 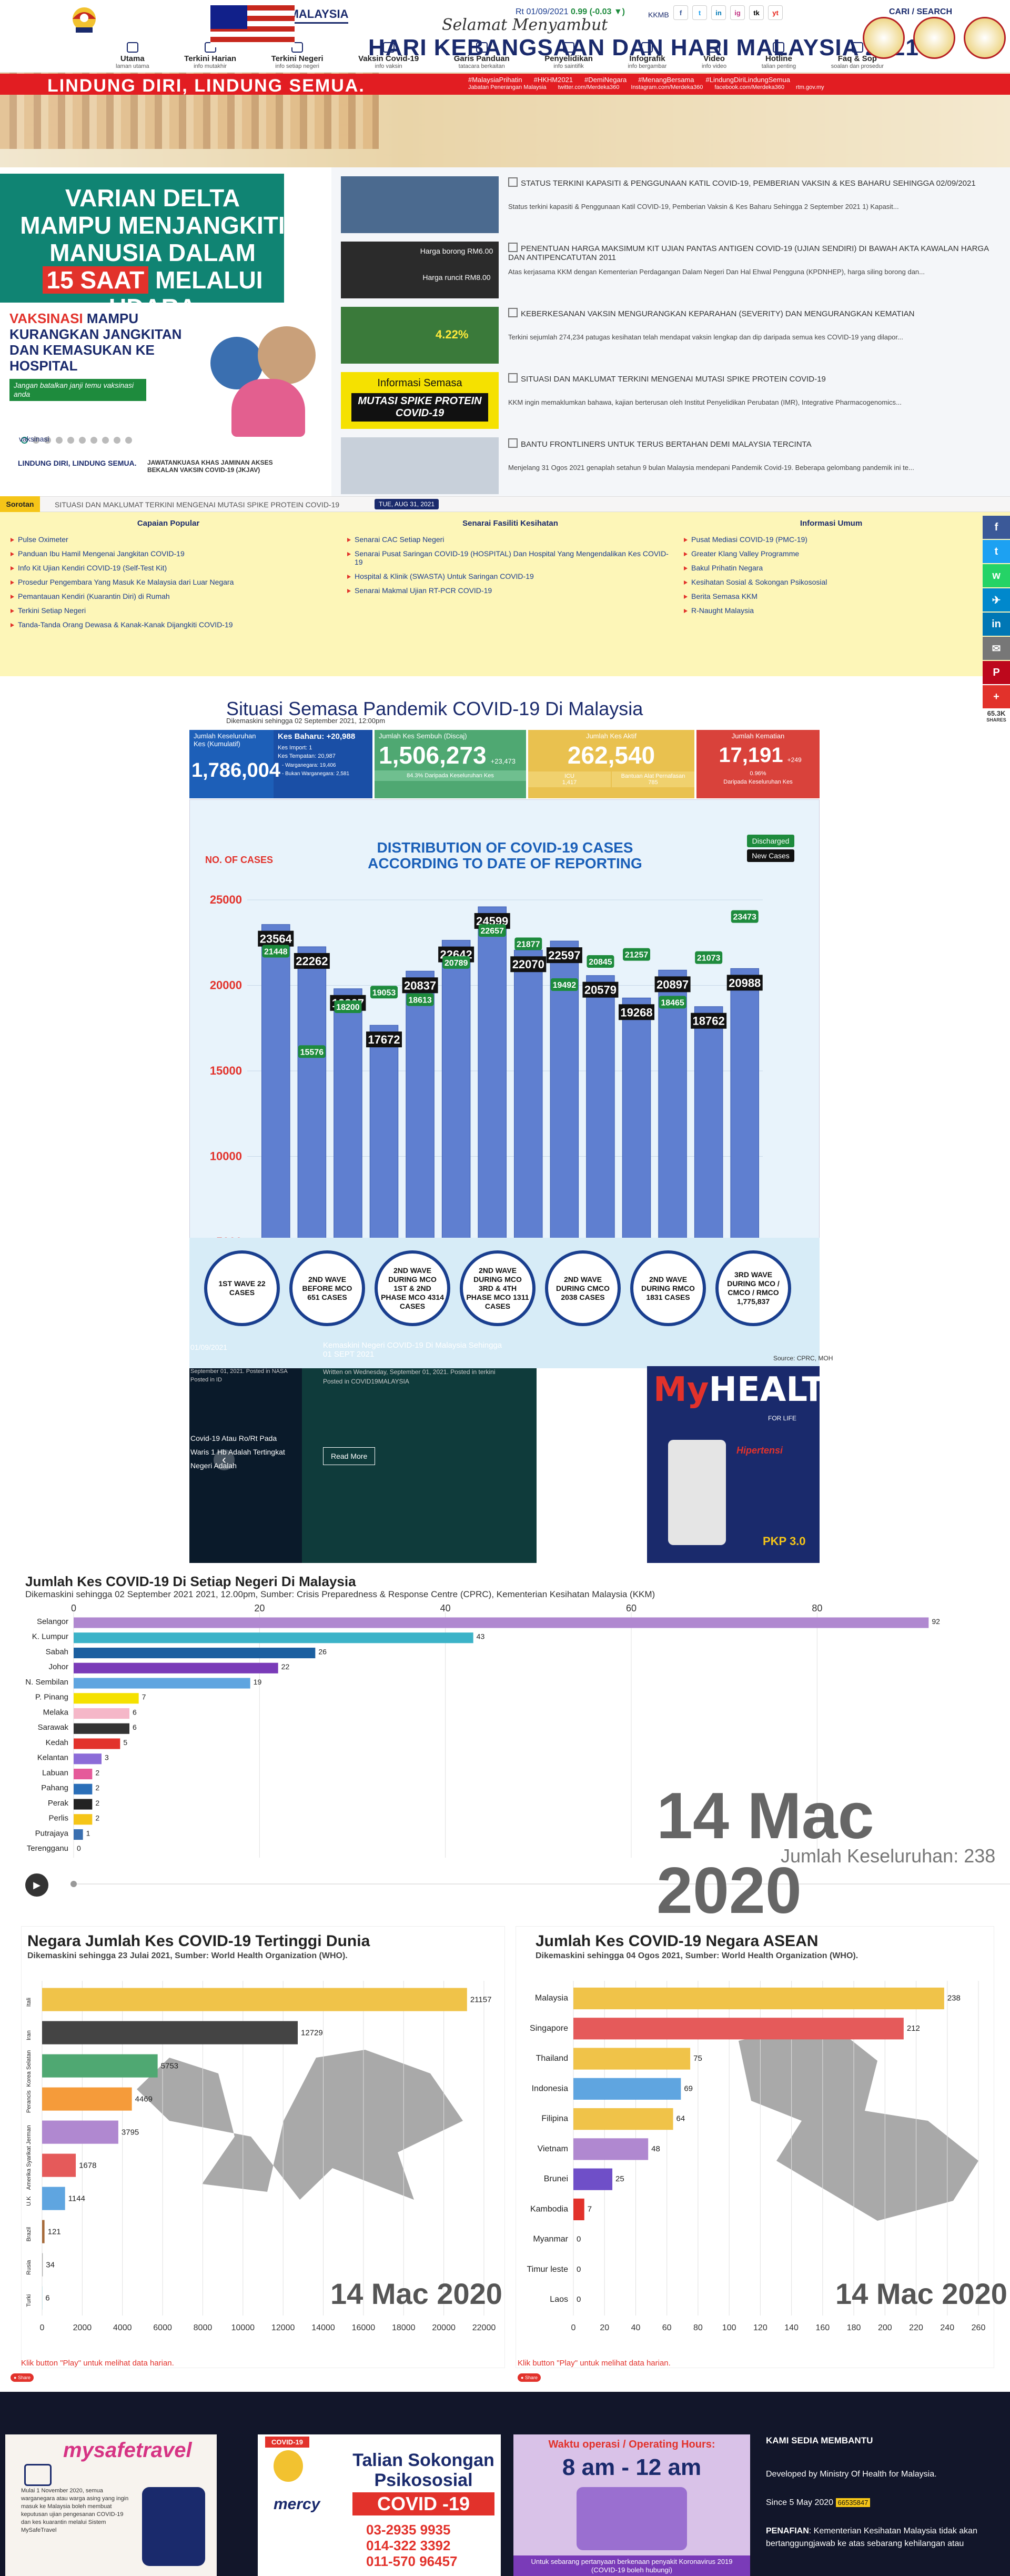 I want to click on banner-link: rtm.gov.my, so click(x=810, y=87).